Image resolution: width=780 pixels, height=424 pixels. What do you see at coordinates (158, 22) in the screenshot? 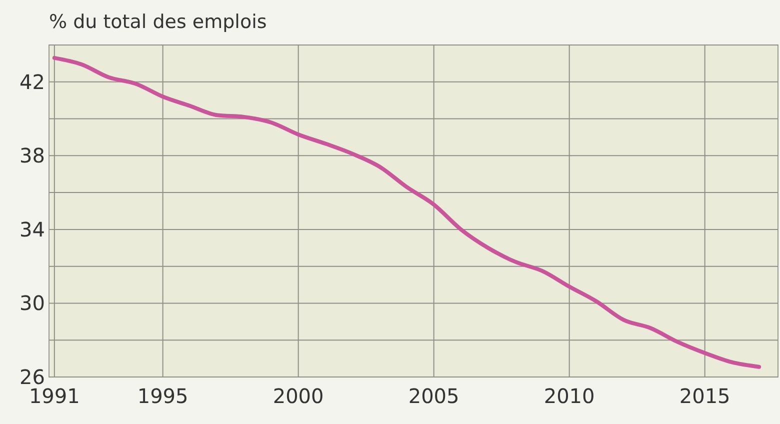
I see `y-axis-title: % du total des emplois` at bounding box center [158, 22].